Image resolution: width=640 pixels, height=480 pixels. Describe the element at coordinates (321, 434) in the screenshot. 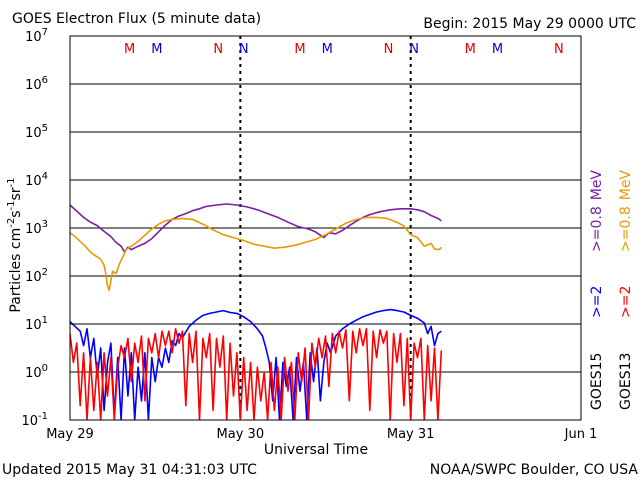

I see `x-tick-labels: May 29 May 30 May 31 Jun 1` at that location.